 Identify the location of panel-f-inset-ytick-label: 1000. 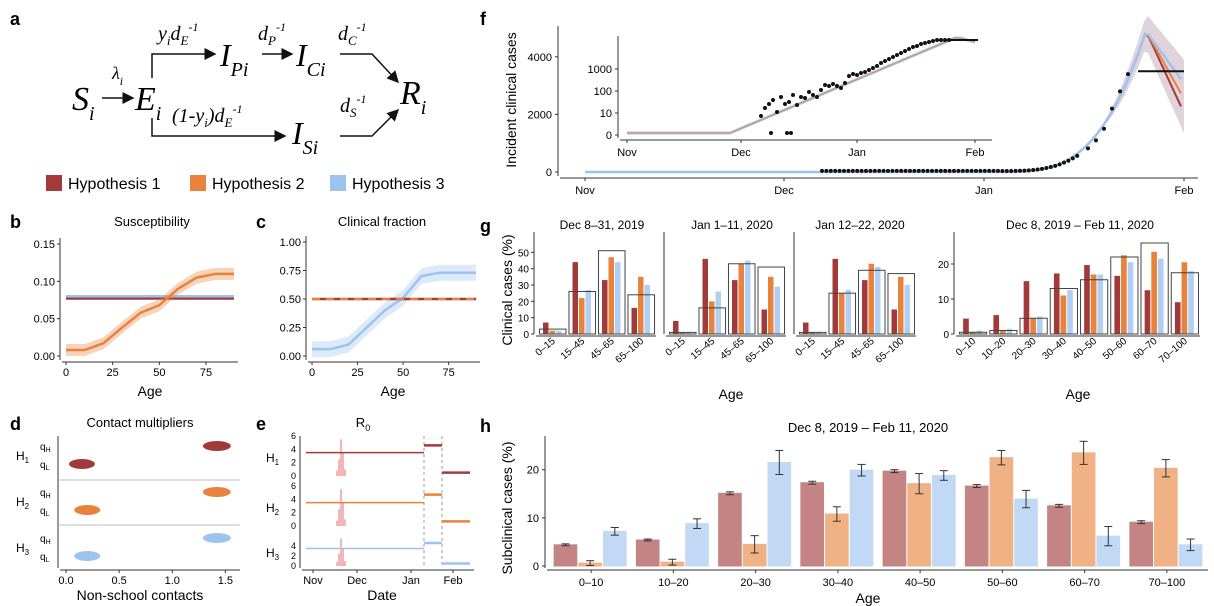
(600, 70).